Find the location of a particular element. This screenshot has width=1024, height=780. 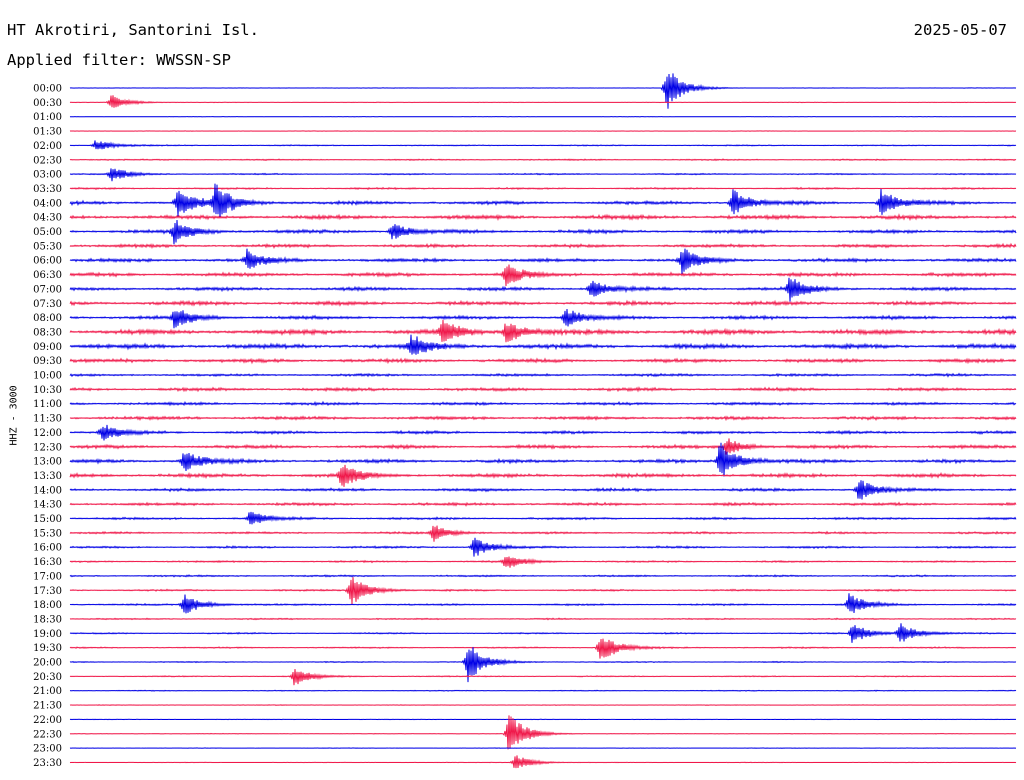

row-time-label: 01:00 is located at coordinates (47, 117).